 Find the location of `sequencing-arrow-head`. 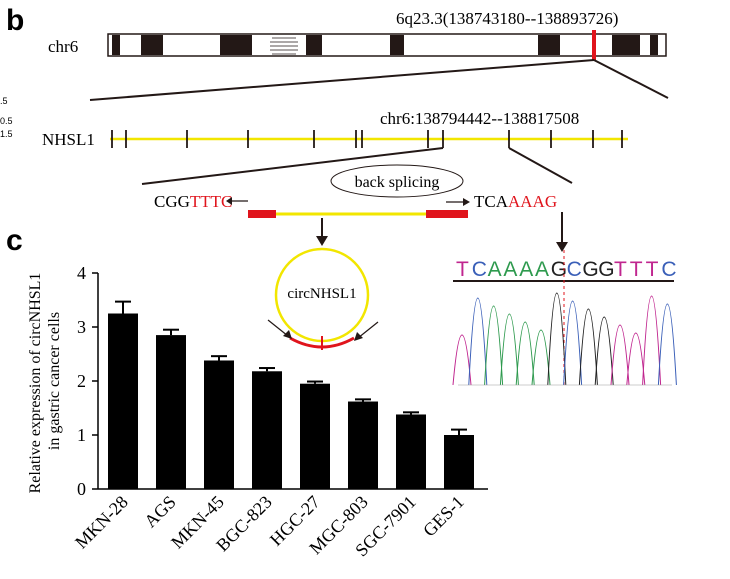

sequencing-arrow-head is located at coordinates (562, 247).